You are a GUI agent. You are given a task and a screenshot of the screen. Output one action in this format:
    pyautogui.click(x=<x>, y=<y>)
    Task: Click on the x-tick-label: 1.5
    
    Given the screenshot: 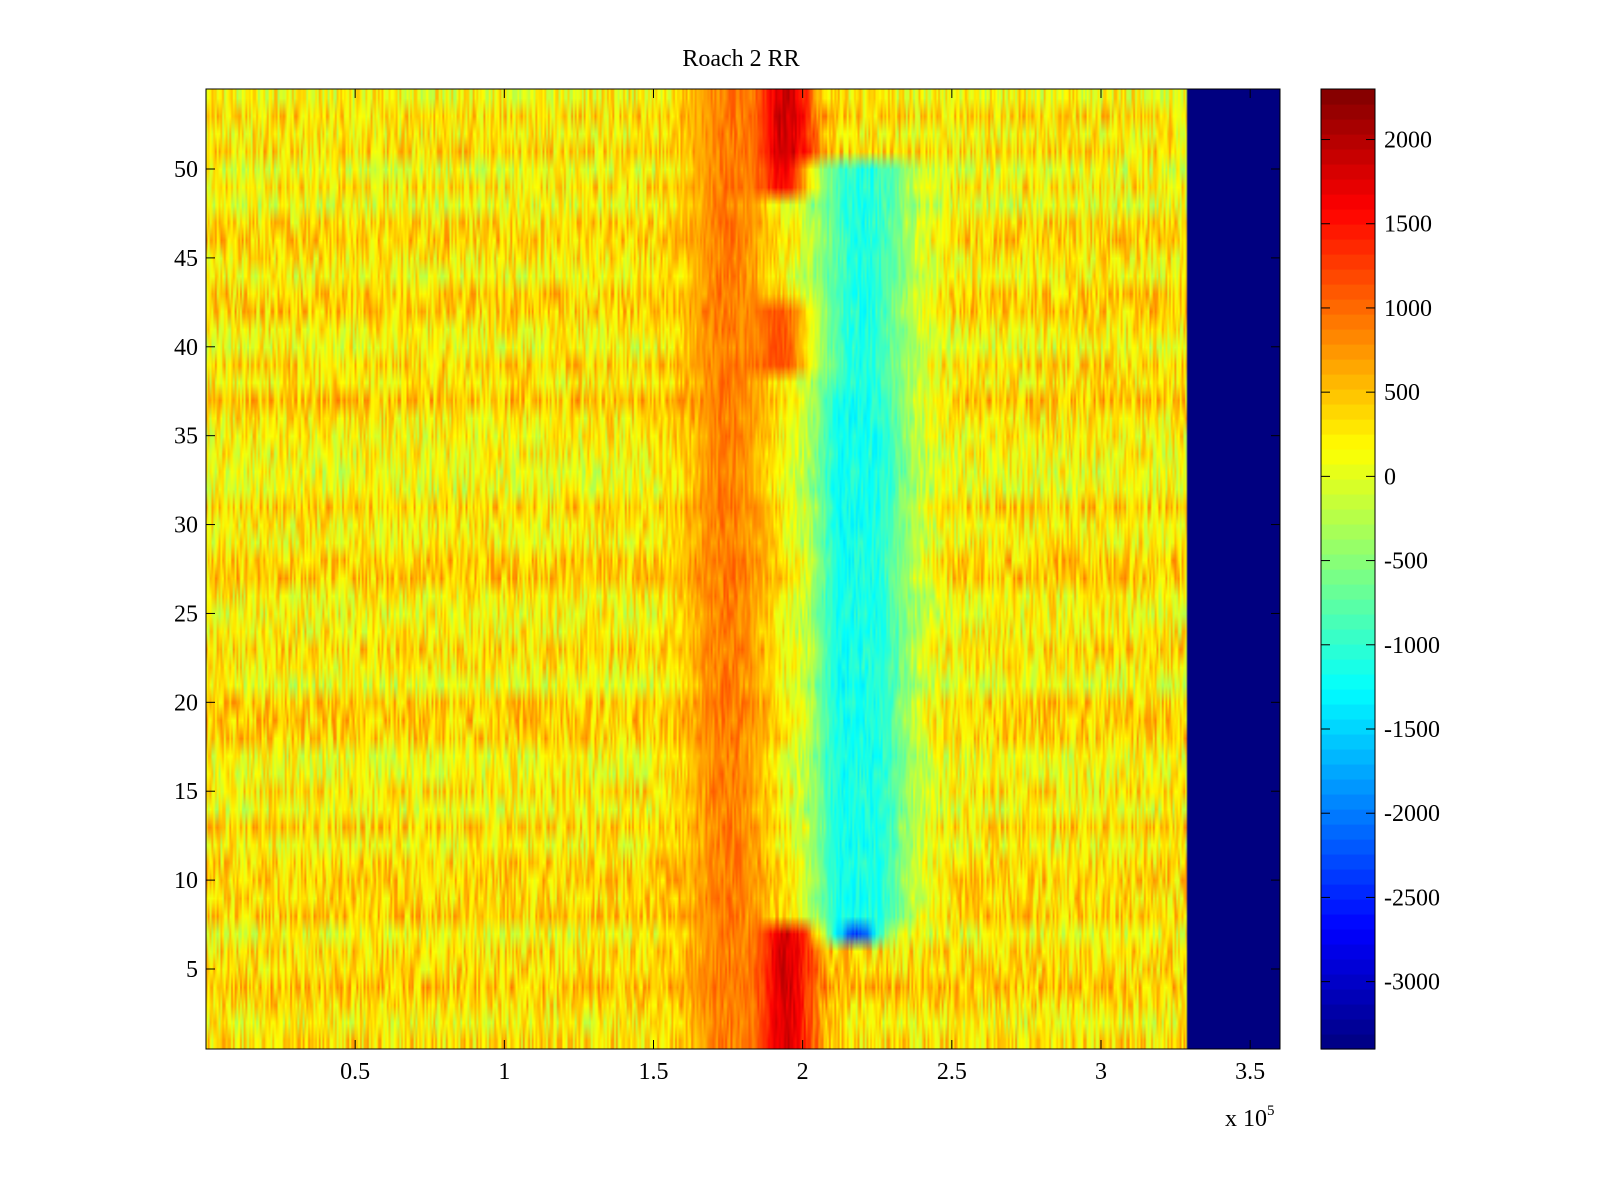 What is the action you would take?
    pyautogui.click(x=654, y=1072)
    